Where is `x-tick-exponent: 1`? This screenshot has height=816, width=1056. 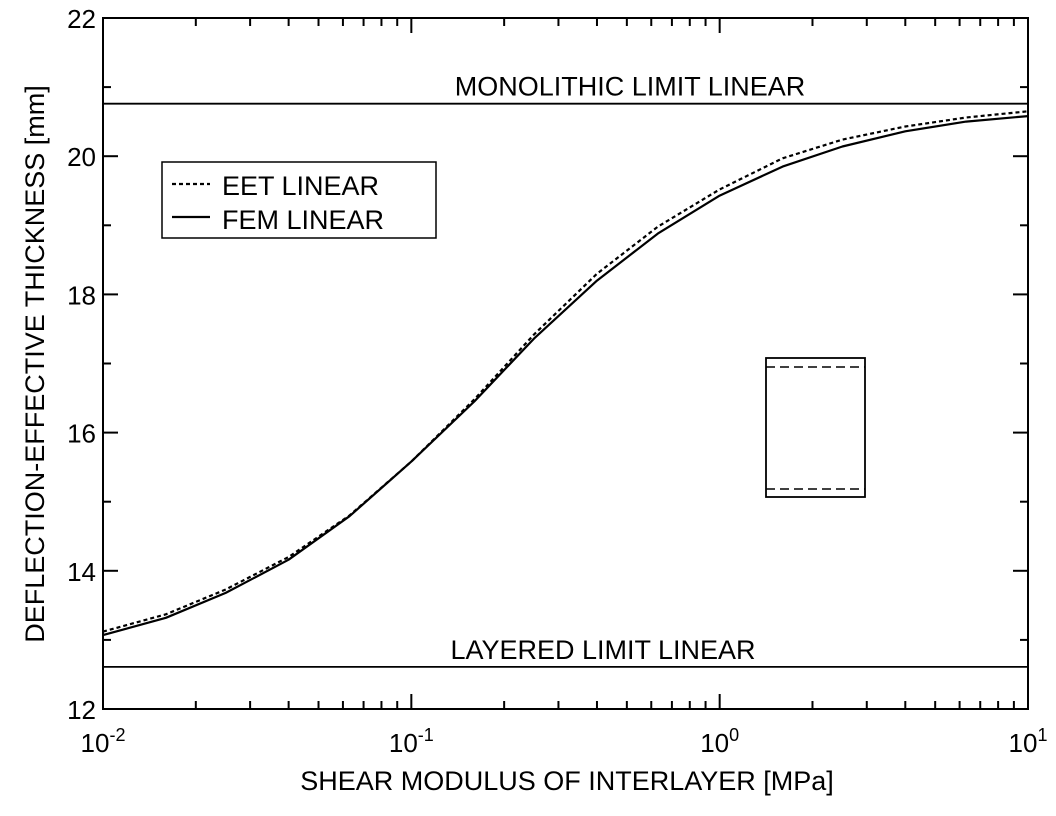 x-tick-exponent: 1 is located at coordinates (1042, 735).